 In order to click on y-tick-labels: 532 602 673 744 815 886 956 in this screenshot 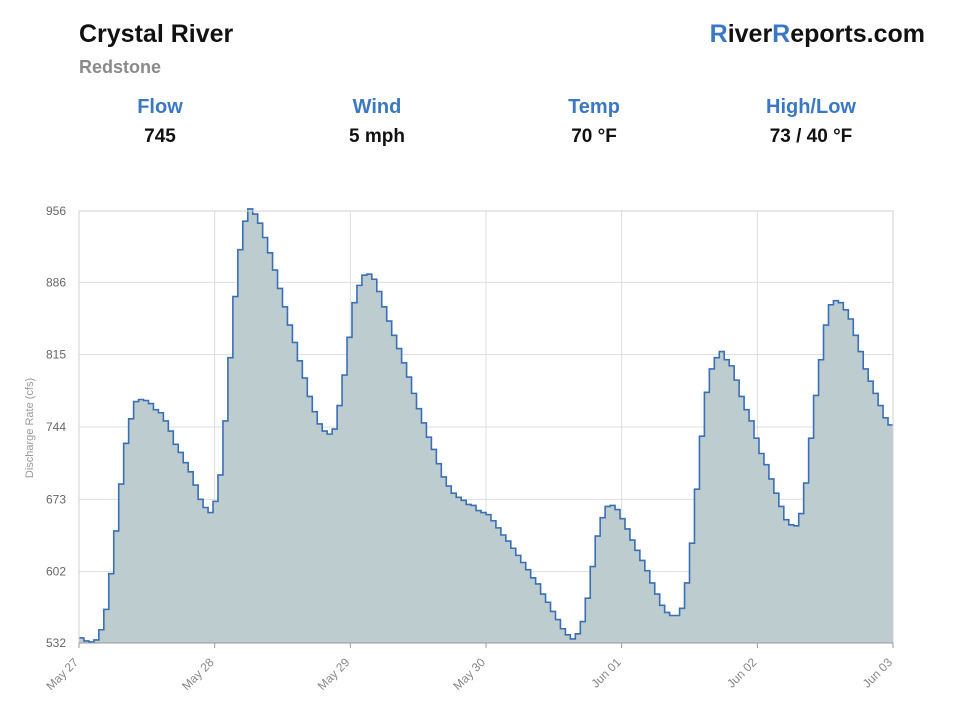, I will do `click(56, 427)`.